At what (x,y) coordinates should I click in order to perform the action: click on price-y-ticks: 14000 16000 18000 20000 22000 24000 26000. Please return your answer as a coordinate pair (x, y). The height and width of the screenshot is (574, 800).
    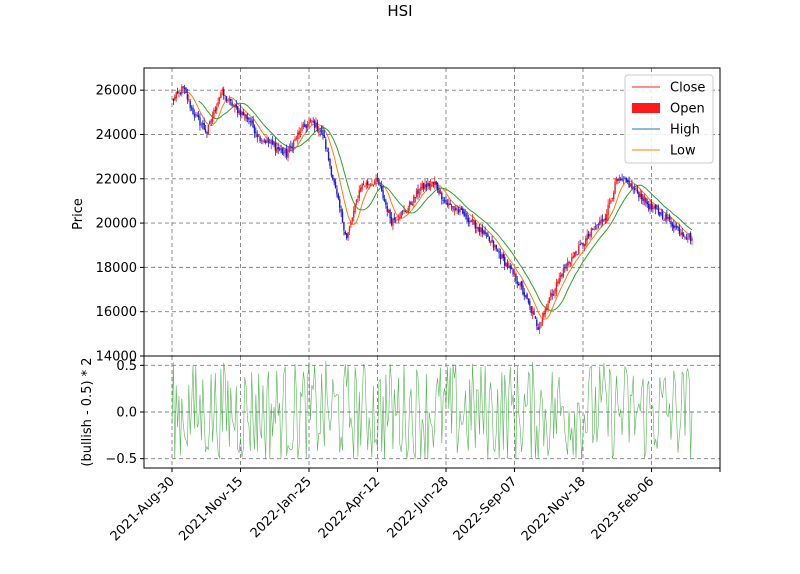
    Looking at the image, I should click on (120, 224).